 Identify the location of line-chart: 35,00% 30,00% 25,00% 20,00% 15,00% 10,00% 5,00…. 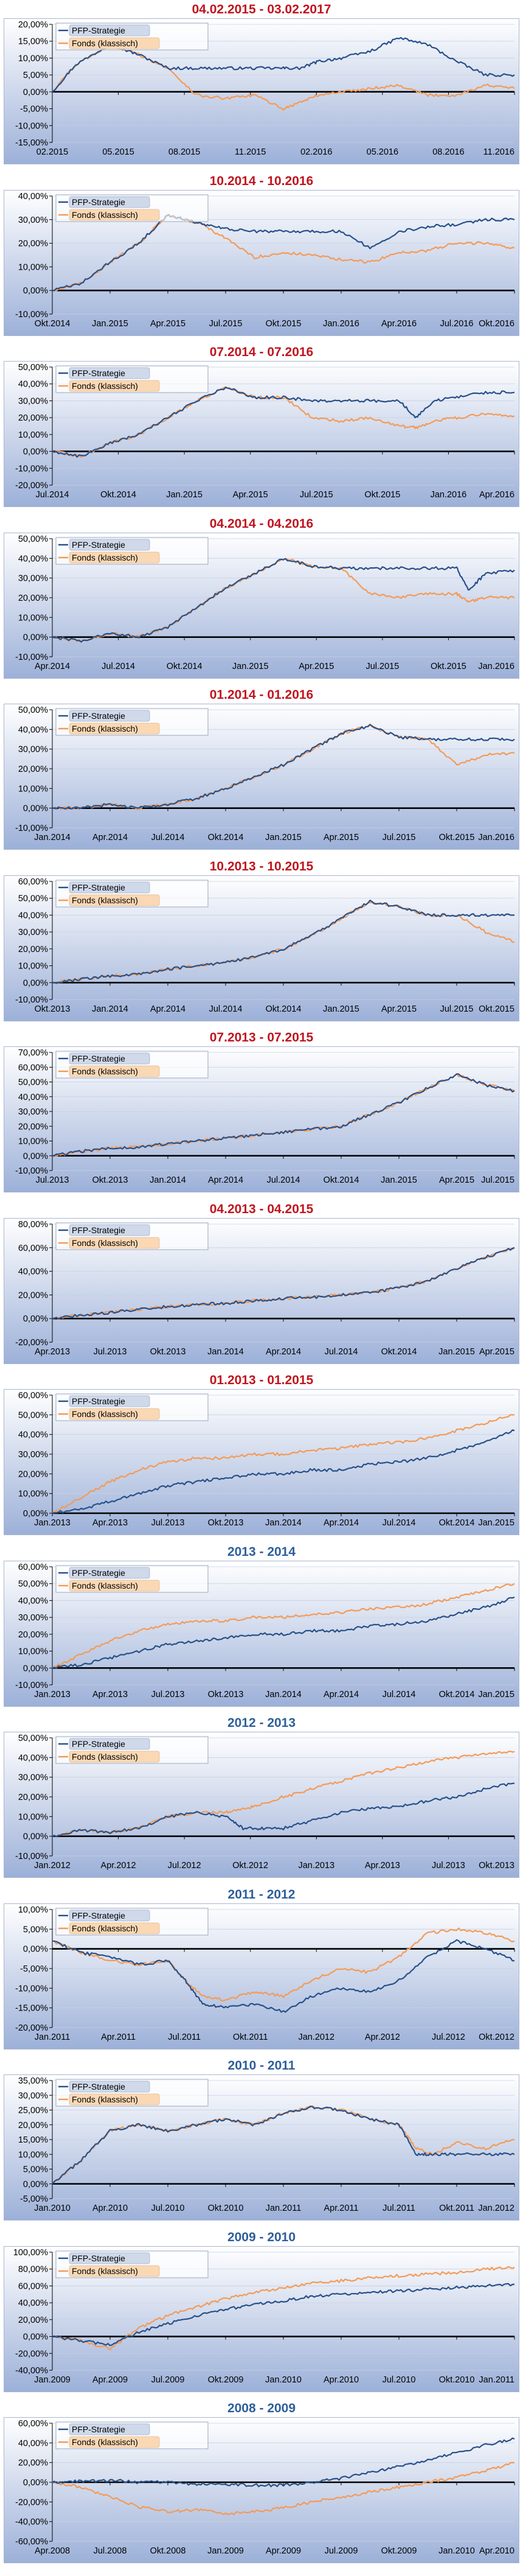
(261, 2147).